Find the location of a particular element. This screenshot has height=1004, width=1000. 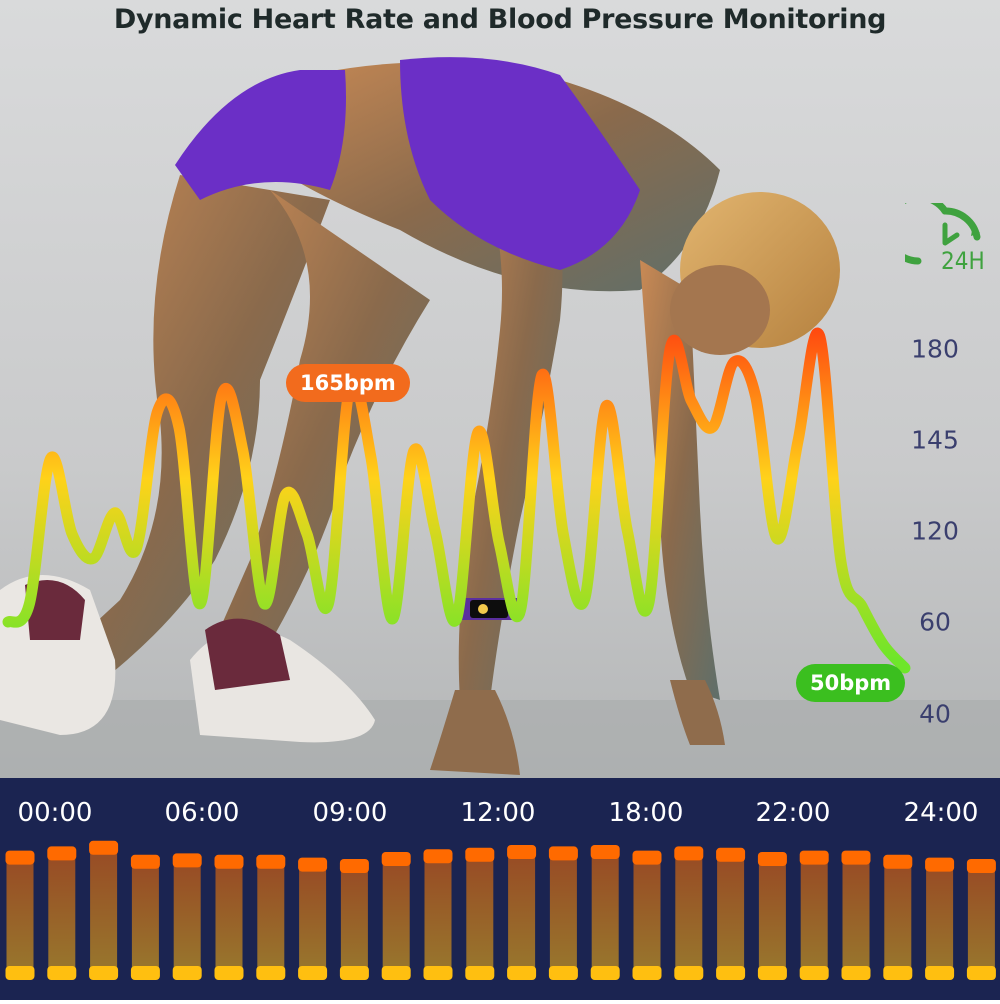

x-tick-label: 06:00 is located at coordinates (202, 813).